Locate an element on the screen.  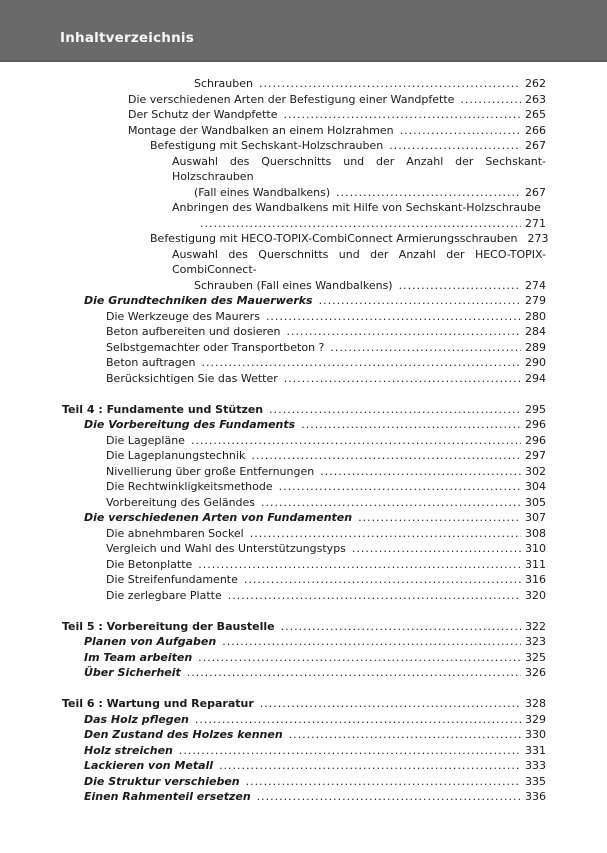
toc-entry-label: Vorbereitung des Geländes is located at coordinates (181, 502).